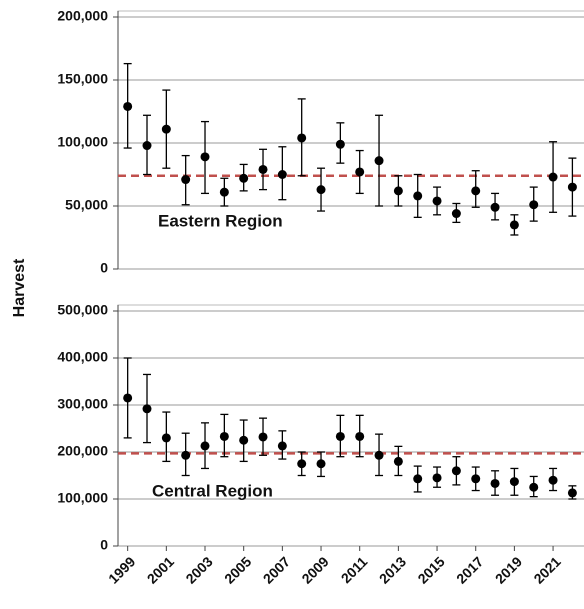 The width and height of the screenshot is (584, 609). Describe the element at coordinates (19, 287) in the screenshot. I see `y-axis-label: Harvest` at that location.